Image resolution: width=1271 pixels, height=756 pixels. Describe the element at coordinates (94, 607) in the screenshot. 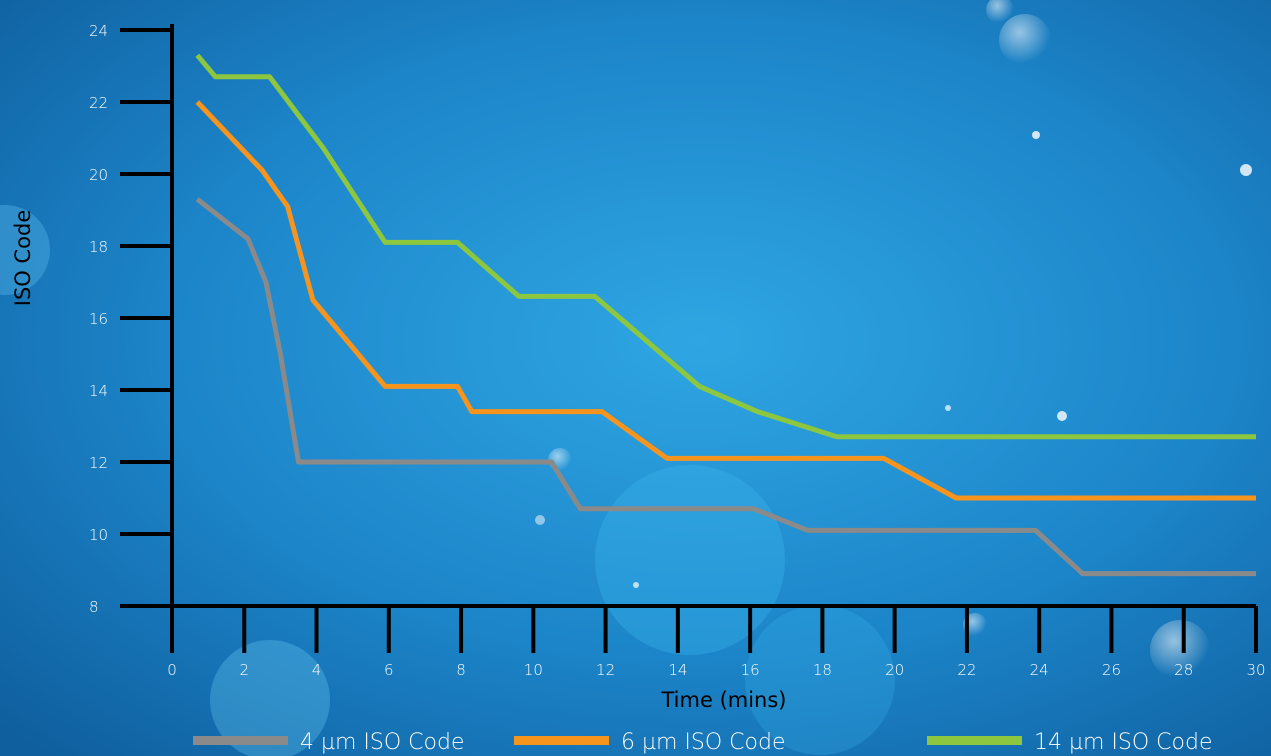

I see `y-tick-label: 8` at that location.